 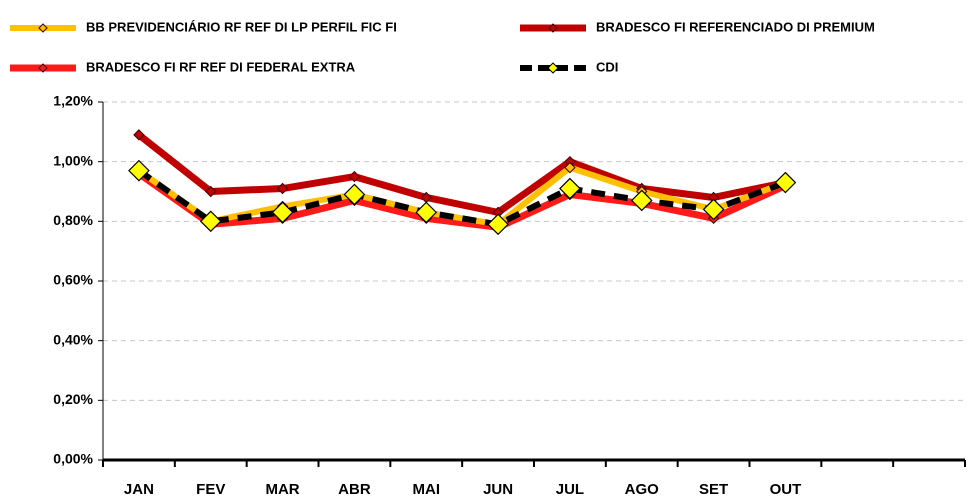 What do you see at coordinates (713, 489) in the screenshot?
I see `x-tick-label: SET` at bounding box center [713, 489].